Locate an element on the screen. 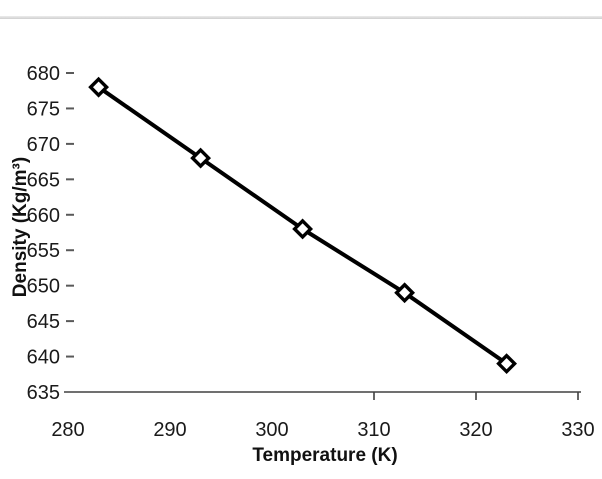  y-axis-ticks: 635 640 645 650 655 660 665 670 675 680 is located at coordinates (50, 233).